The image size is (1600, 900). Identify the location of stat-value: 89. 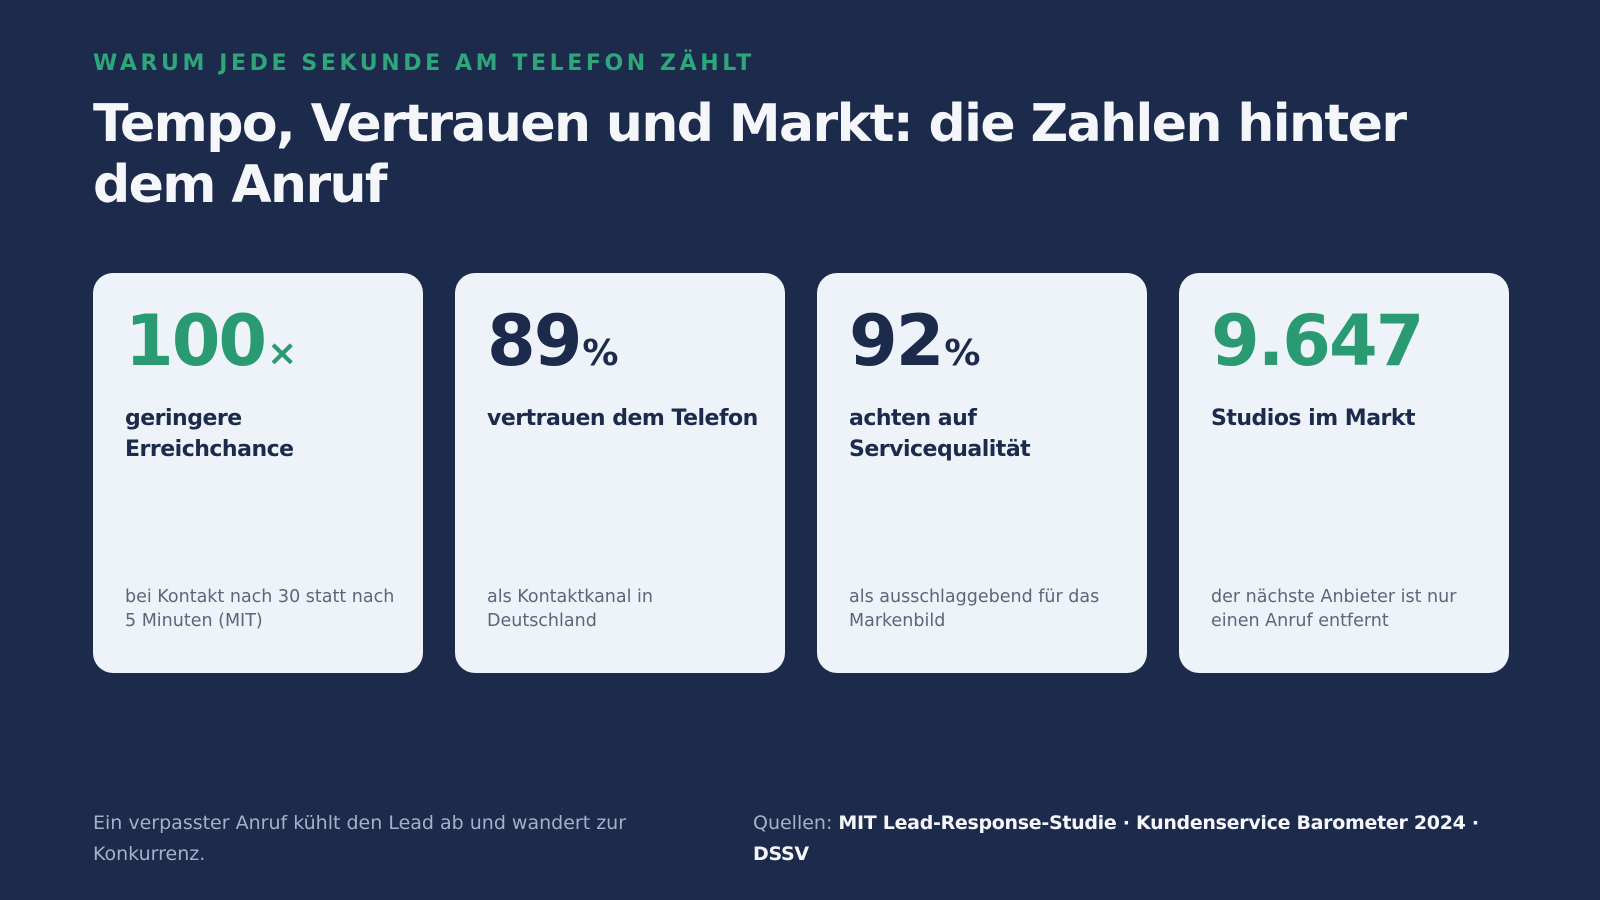
(534, 341).